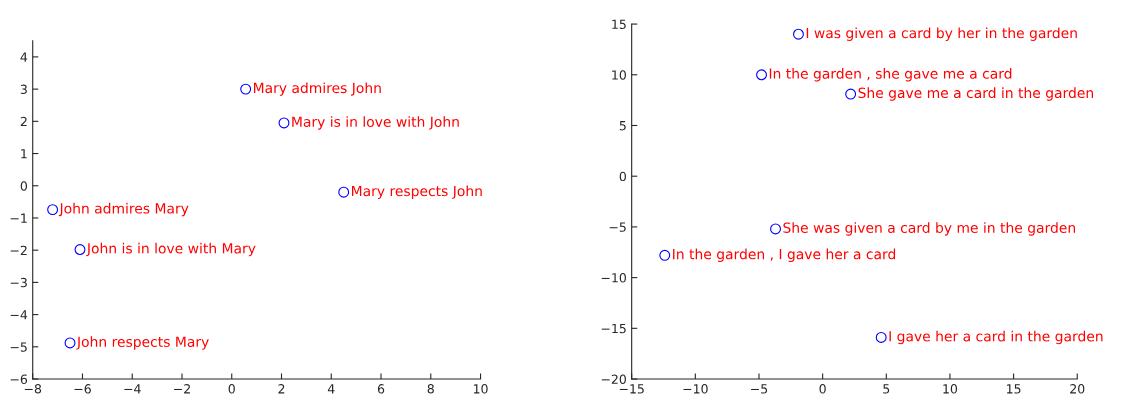 Image resolution: width=1128 pixels, height=408 pixels. I want to click on y-tick-label: 3, so click(23, 89).